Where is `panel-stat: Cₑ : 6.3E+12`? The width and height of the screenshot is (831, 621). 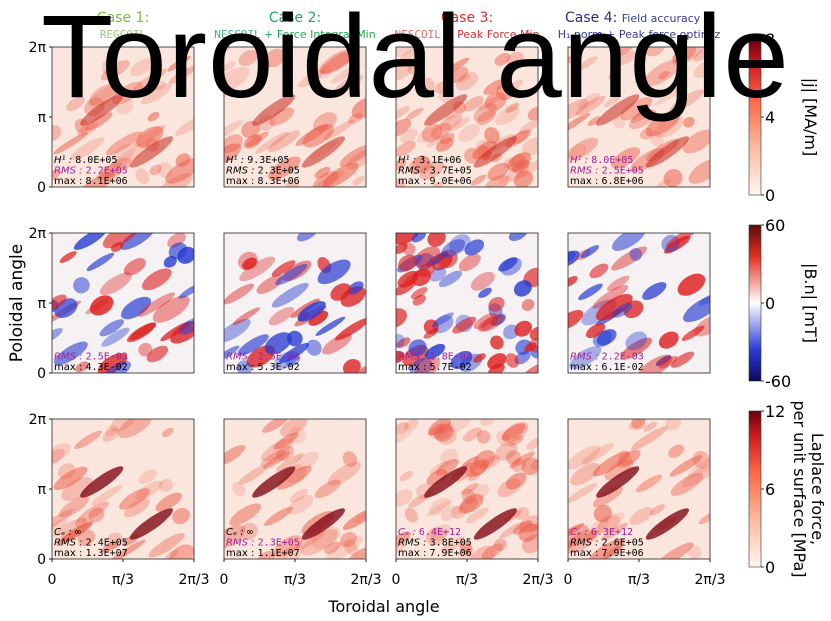 panel-stat: Cₑ : 6.3E+12 is located at coordinates (601, 532).